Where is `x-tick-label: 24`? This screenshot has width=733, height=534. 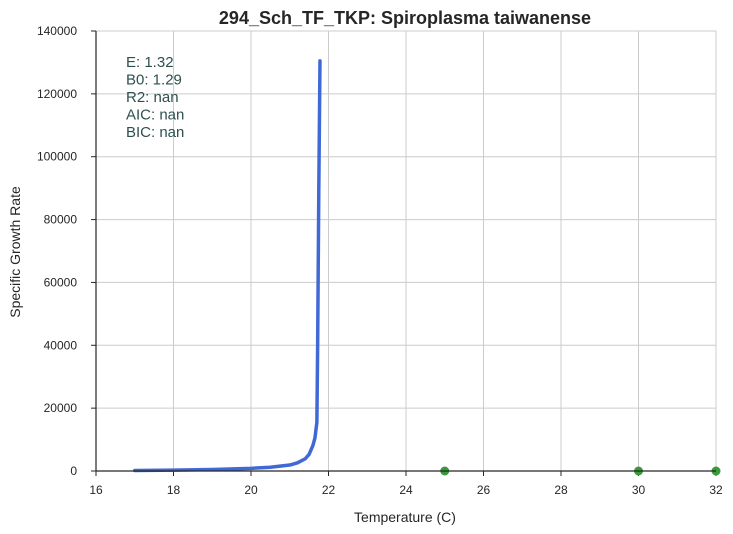
x-tick-label: 24 is located at coordinates (406, 490).